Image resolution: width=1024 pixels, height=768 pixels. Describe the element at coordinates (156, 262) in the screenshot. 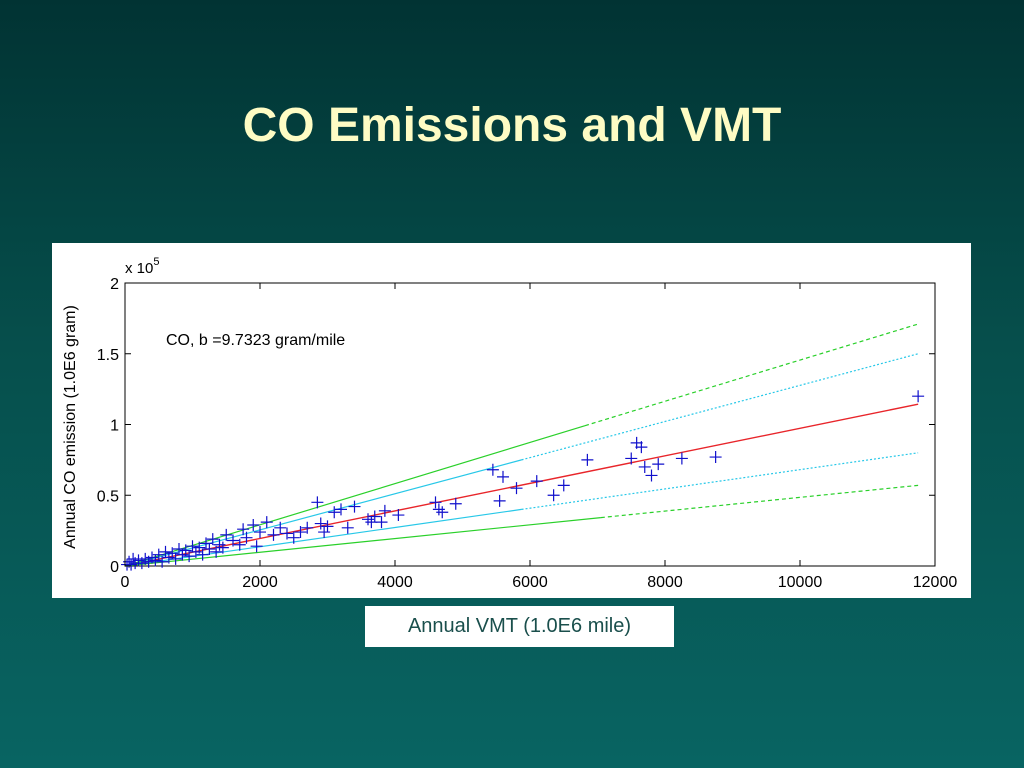

I see `y-multiplier-exponent: 5` at that location.